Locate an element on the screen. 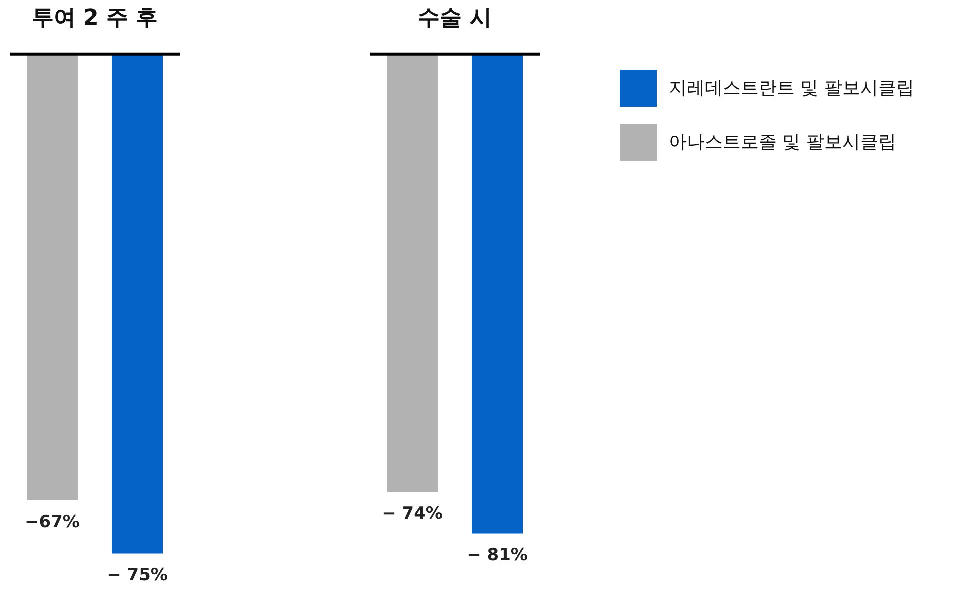 Image resolution: width=962 pixels, height=616 pixels. chart-title: 투여 2 주 후 is located at coordinates (95, 18).